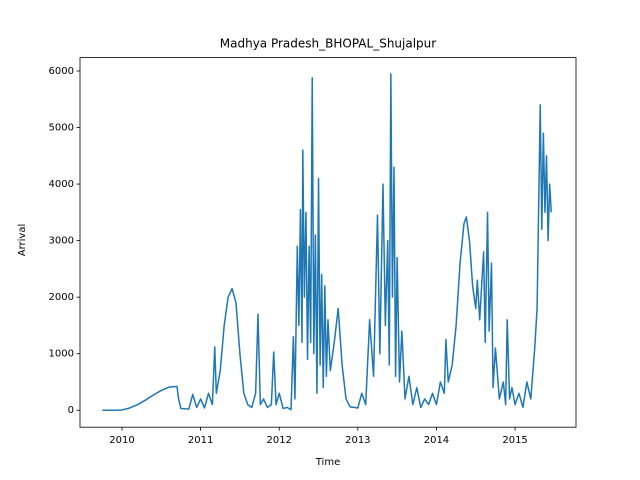  I want to click on chart-title: Madhya Pradesh_BHOPAL_Shujalpur, so click(328, 44).